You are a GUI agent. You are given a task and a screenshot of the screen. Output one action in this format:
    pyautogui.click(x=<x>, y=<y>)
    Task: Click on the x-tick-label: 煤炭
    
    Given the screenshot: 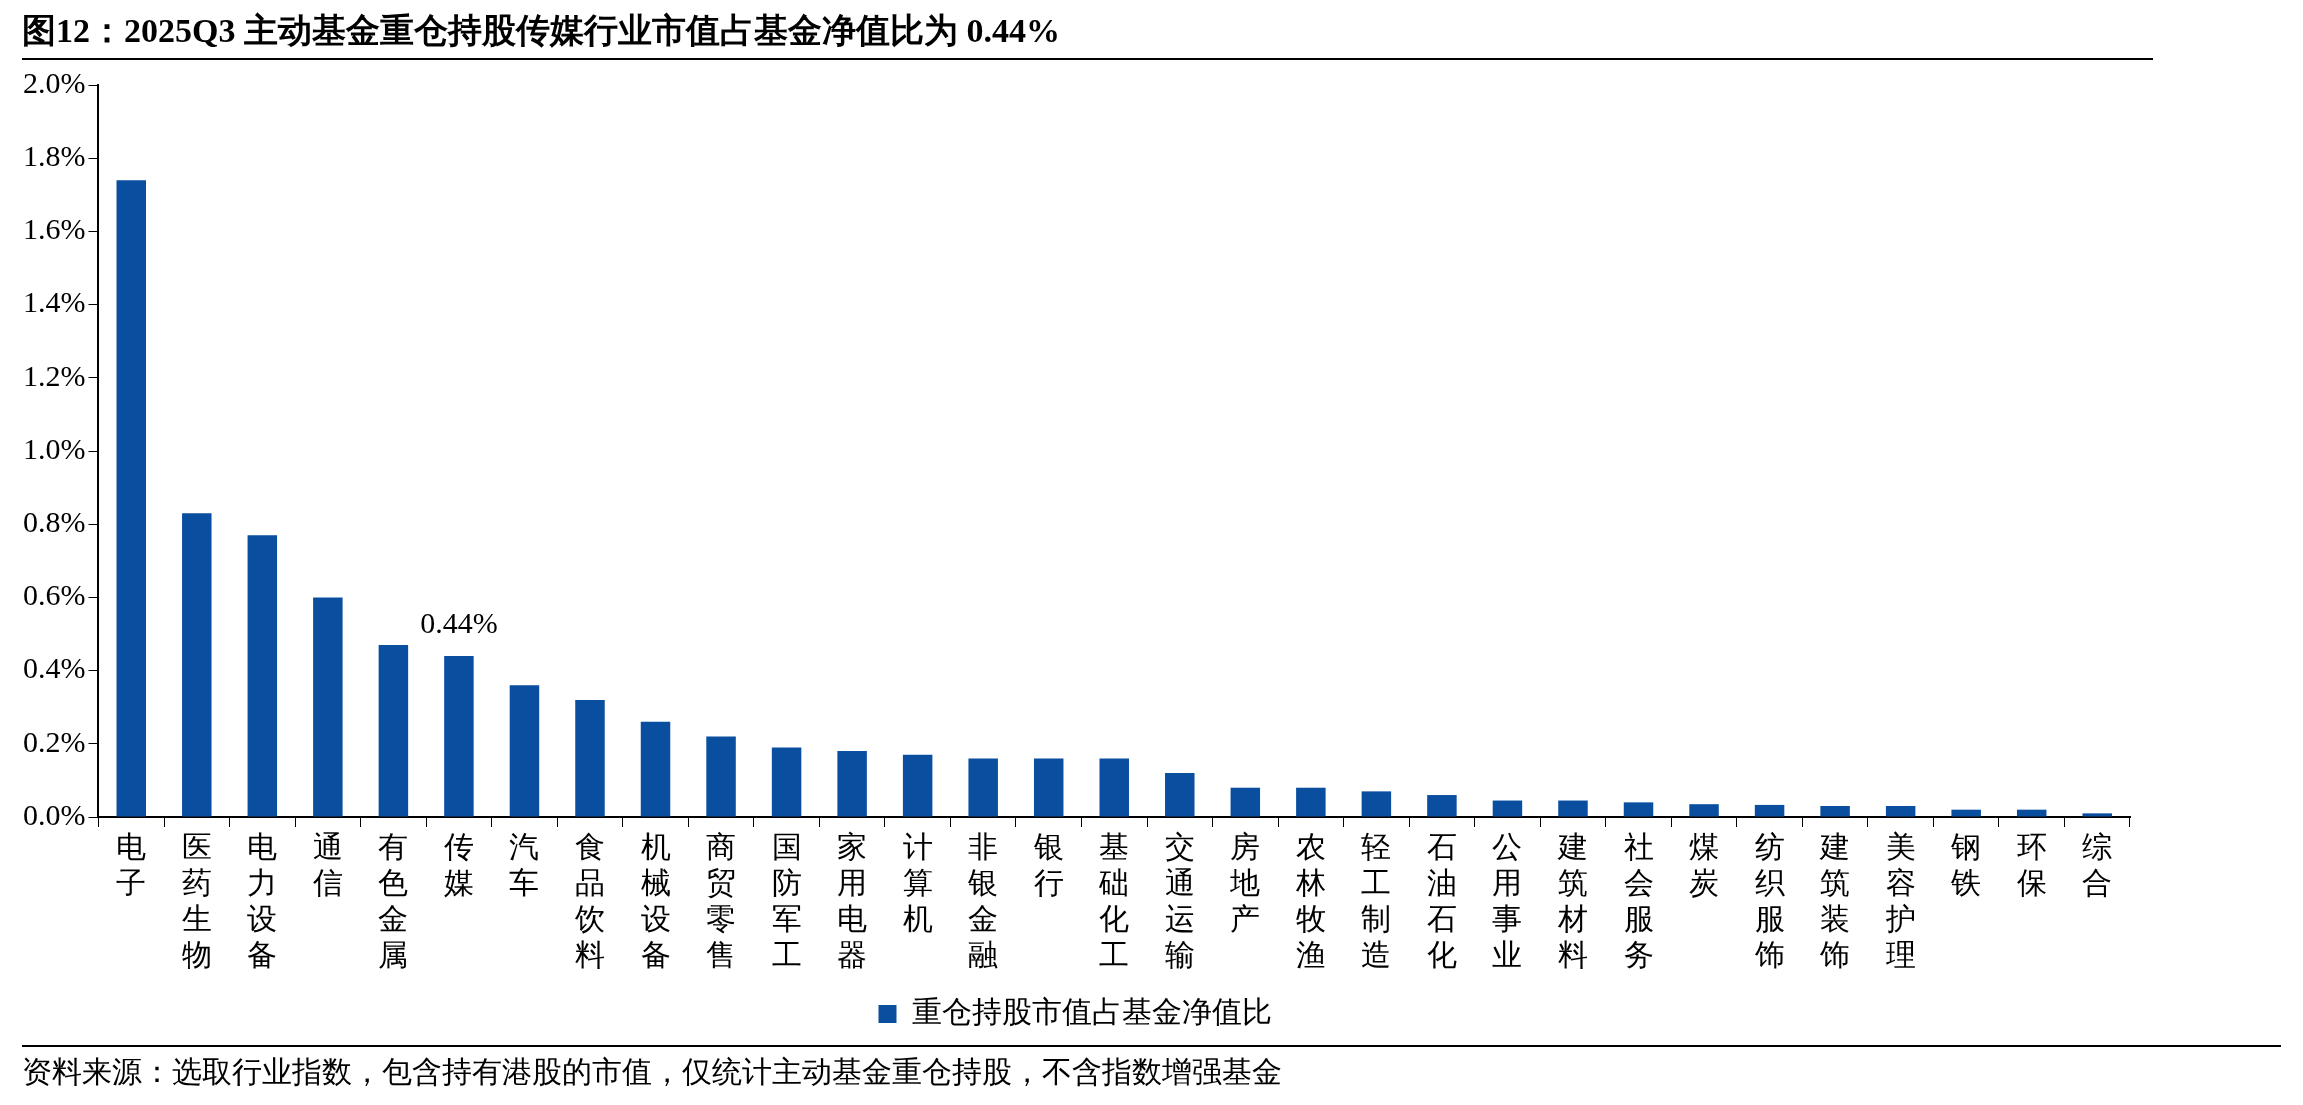 What is the action you would take?
    pyautogui.click(x=1704, y=864)
    